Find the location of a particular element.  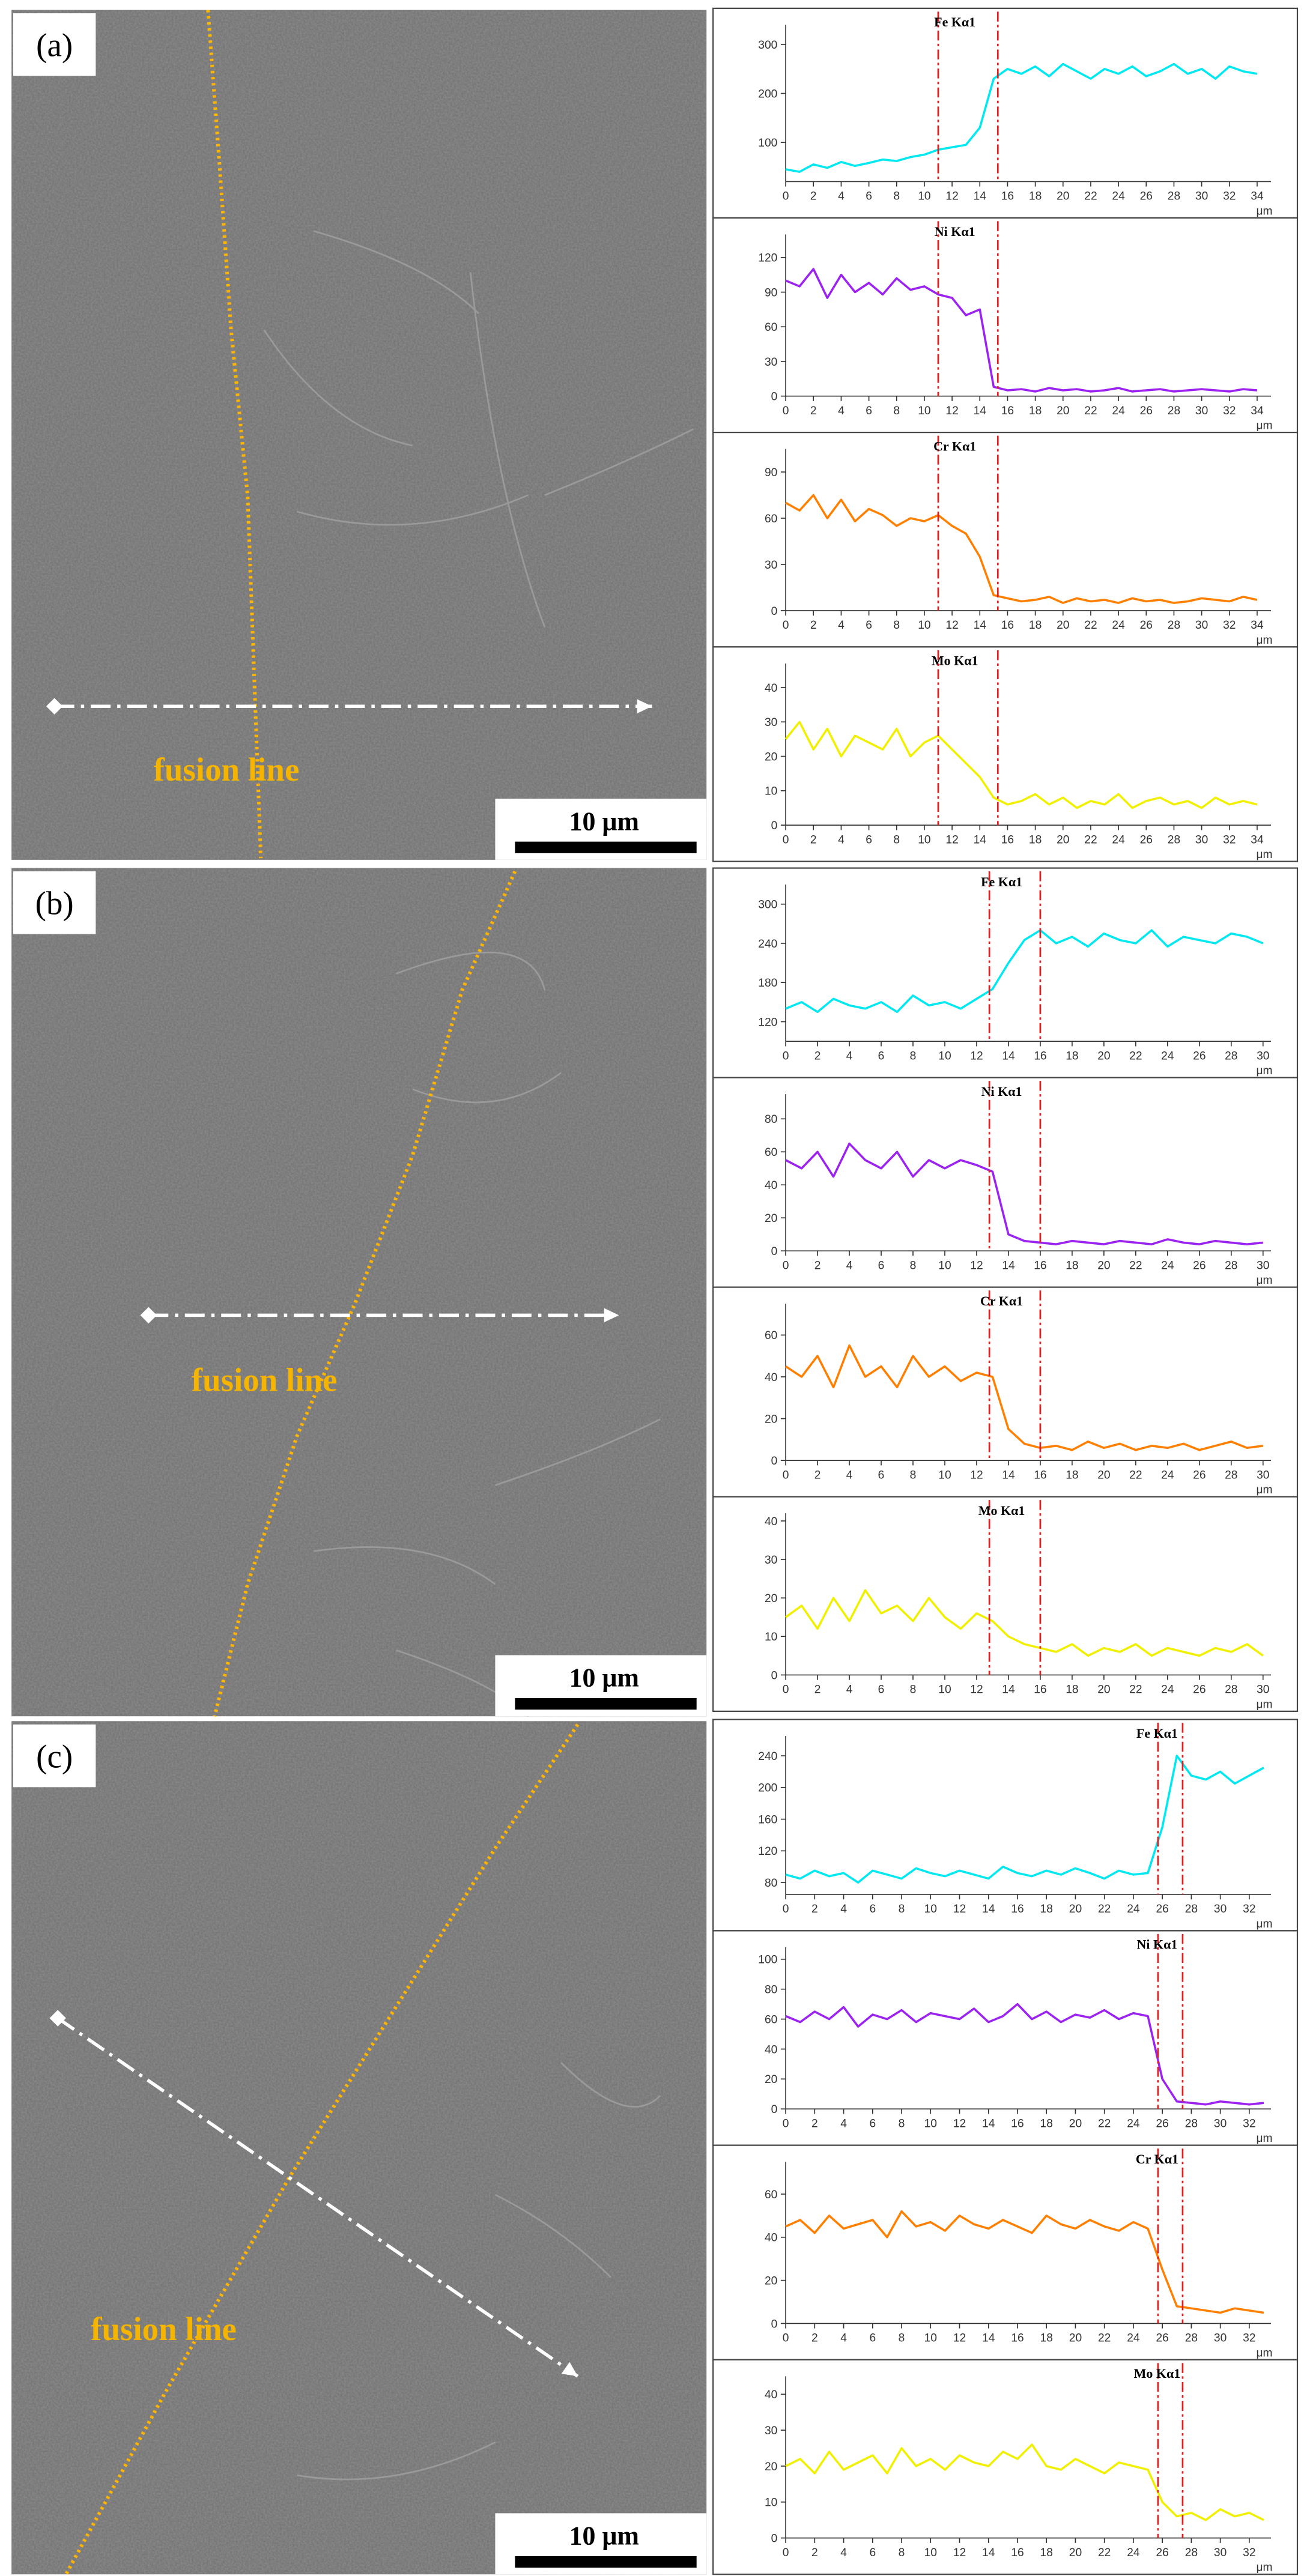

arrow-tail is located at coordinates (55, 706).